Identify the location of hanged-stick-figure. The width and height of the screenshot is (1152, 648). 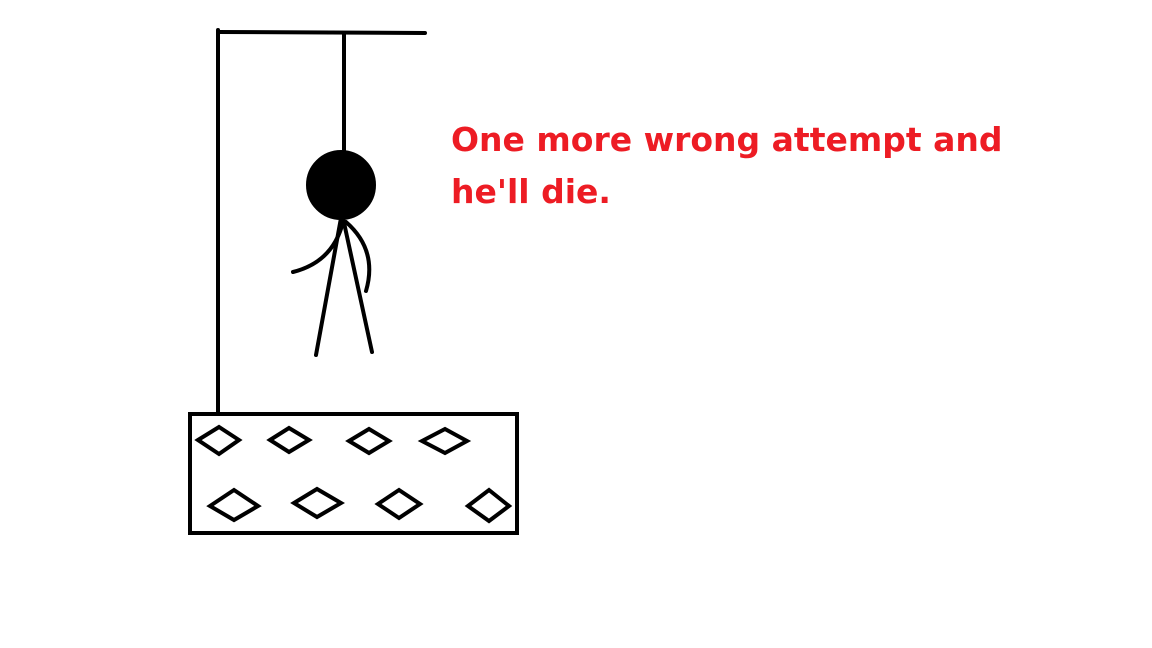
(333, 253).